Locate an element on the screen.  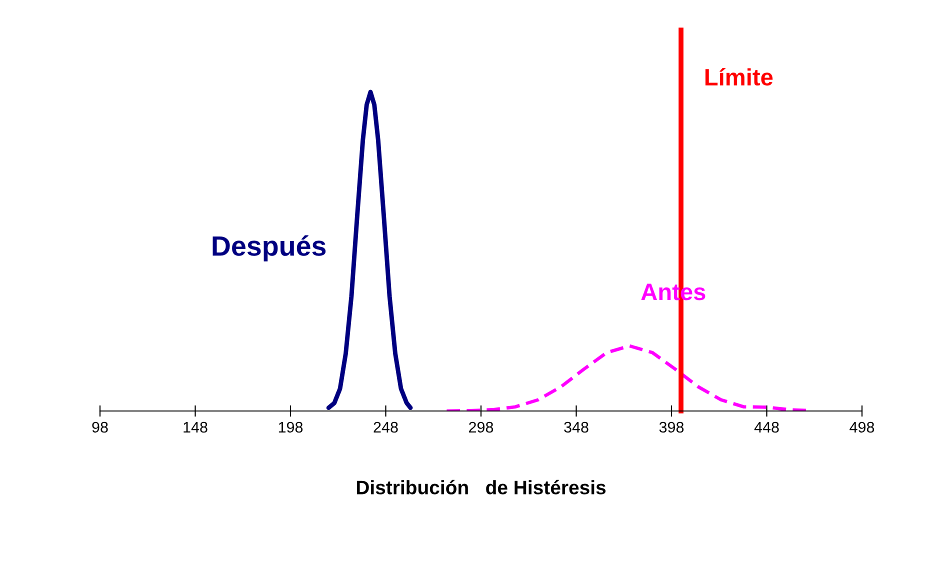
series-label: Después is located at coordinates (269, 248).